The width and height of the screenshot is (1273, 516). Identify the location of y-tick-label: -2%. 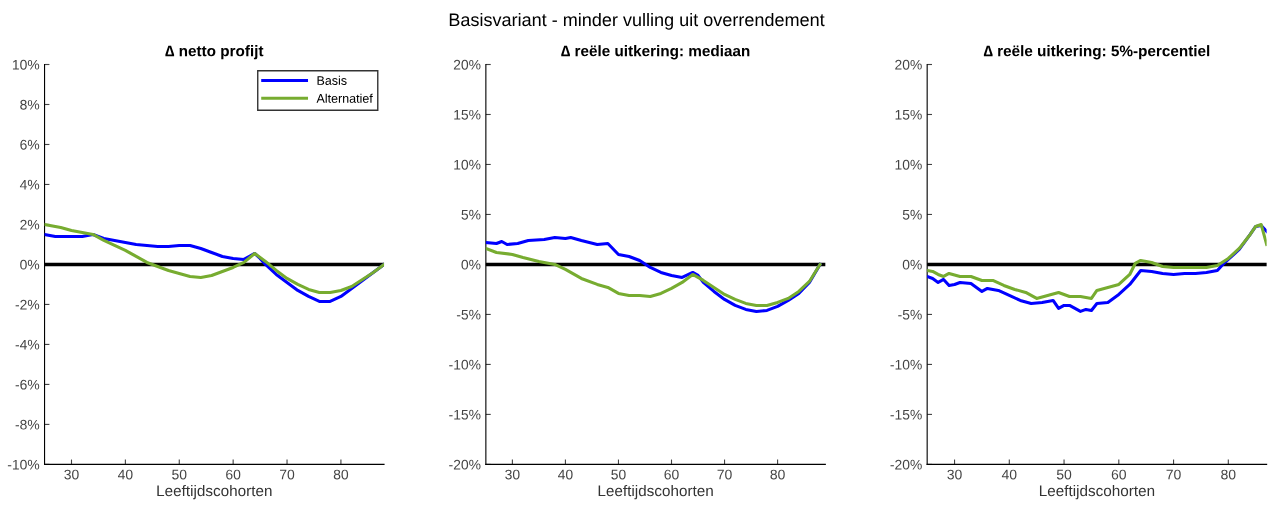
(27, 304).